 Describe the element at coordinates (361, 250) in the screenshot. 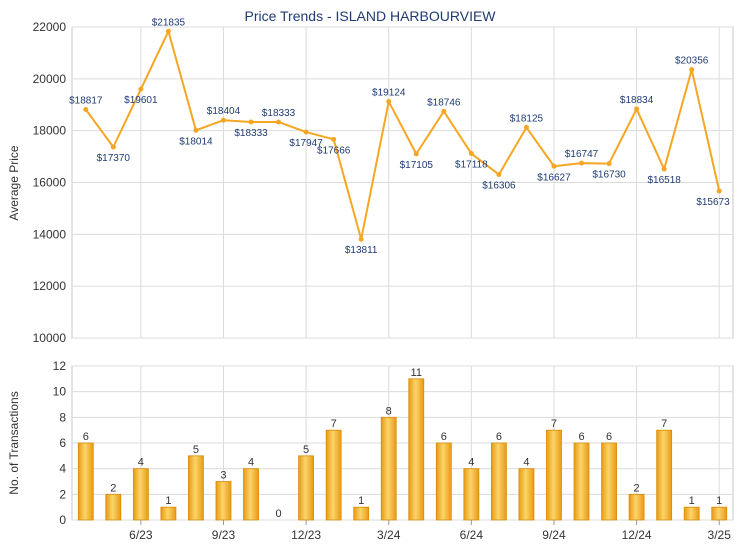

I see `price-data-label: $13811` at that location.